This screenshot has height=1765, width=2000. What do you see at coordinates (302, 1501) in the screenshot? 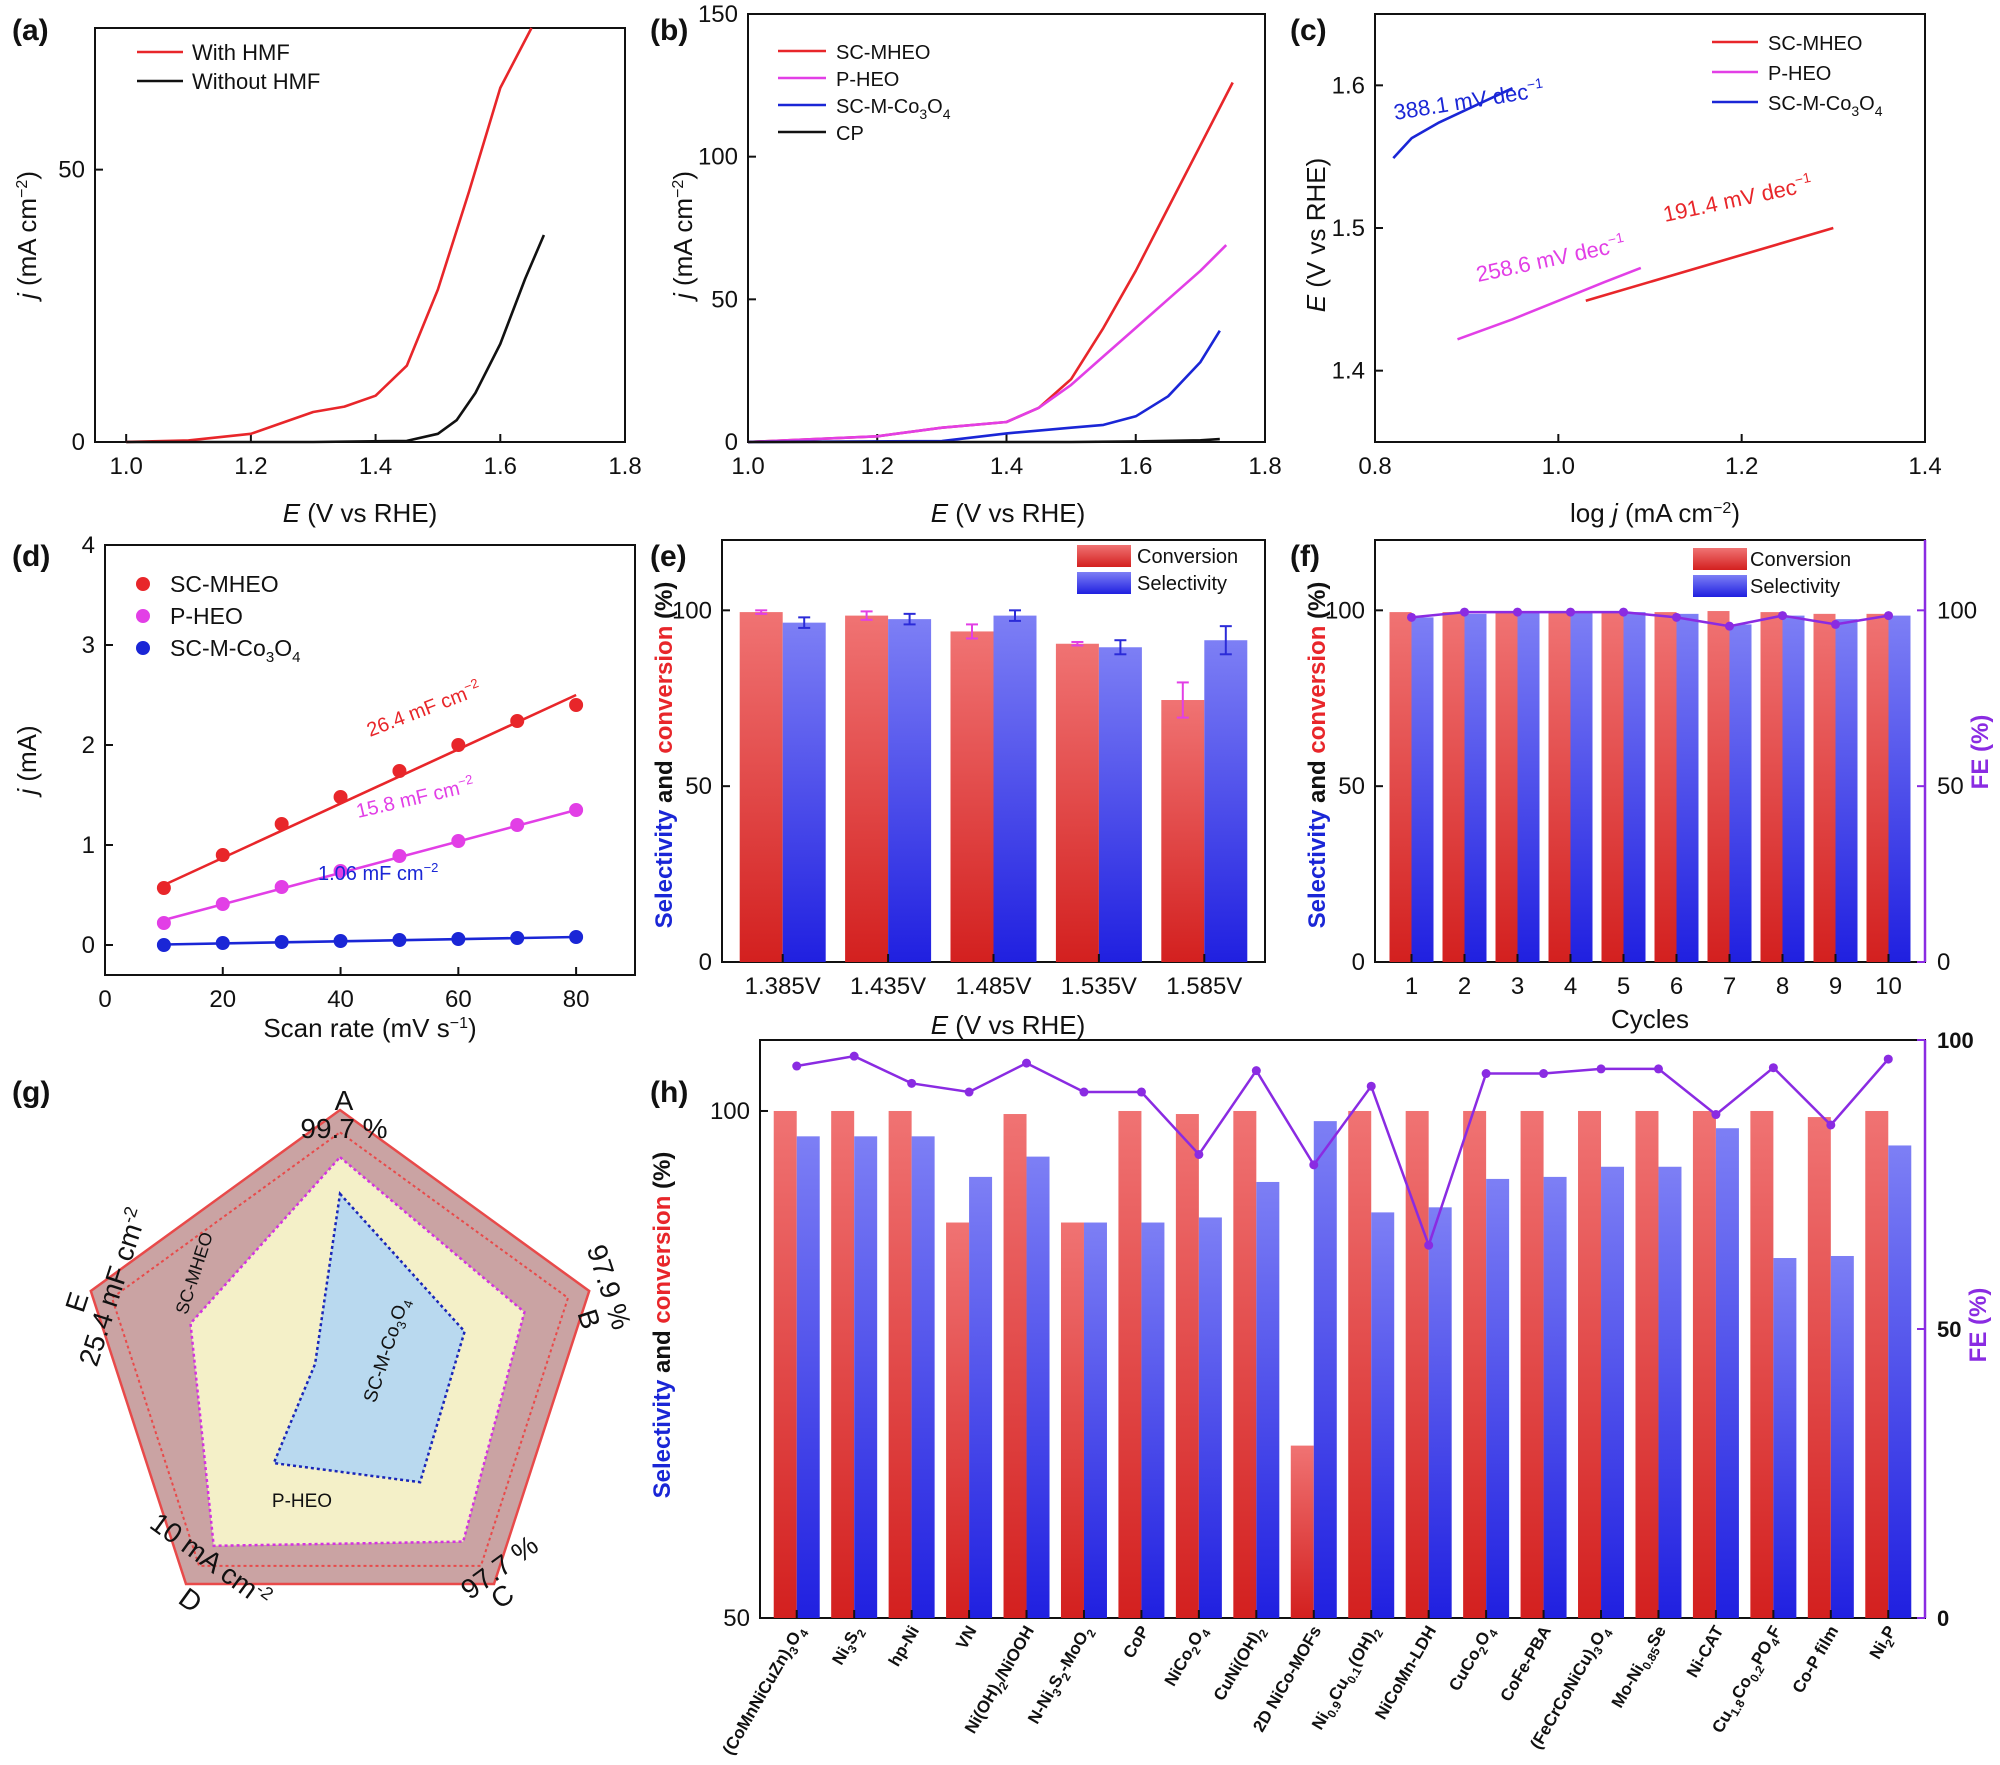
I see `radar-series-label: P-HEO` at bounding box center [302, 1501].